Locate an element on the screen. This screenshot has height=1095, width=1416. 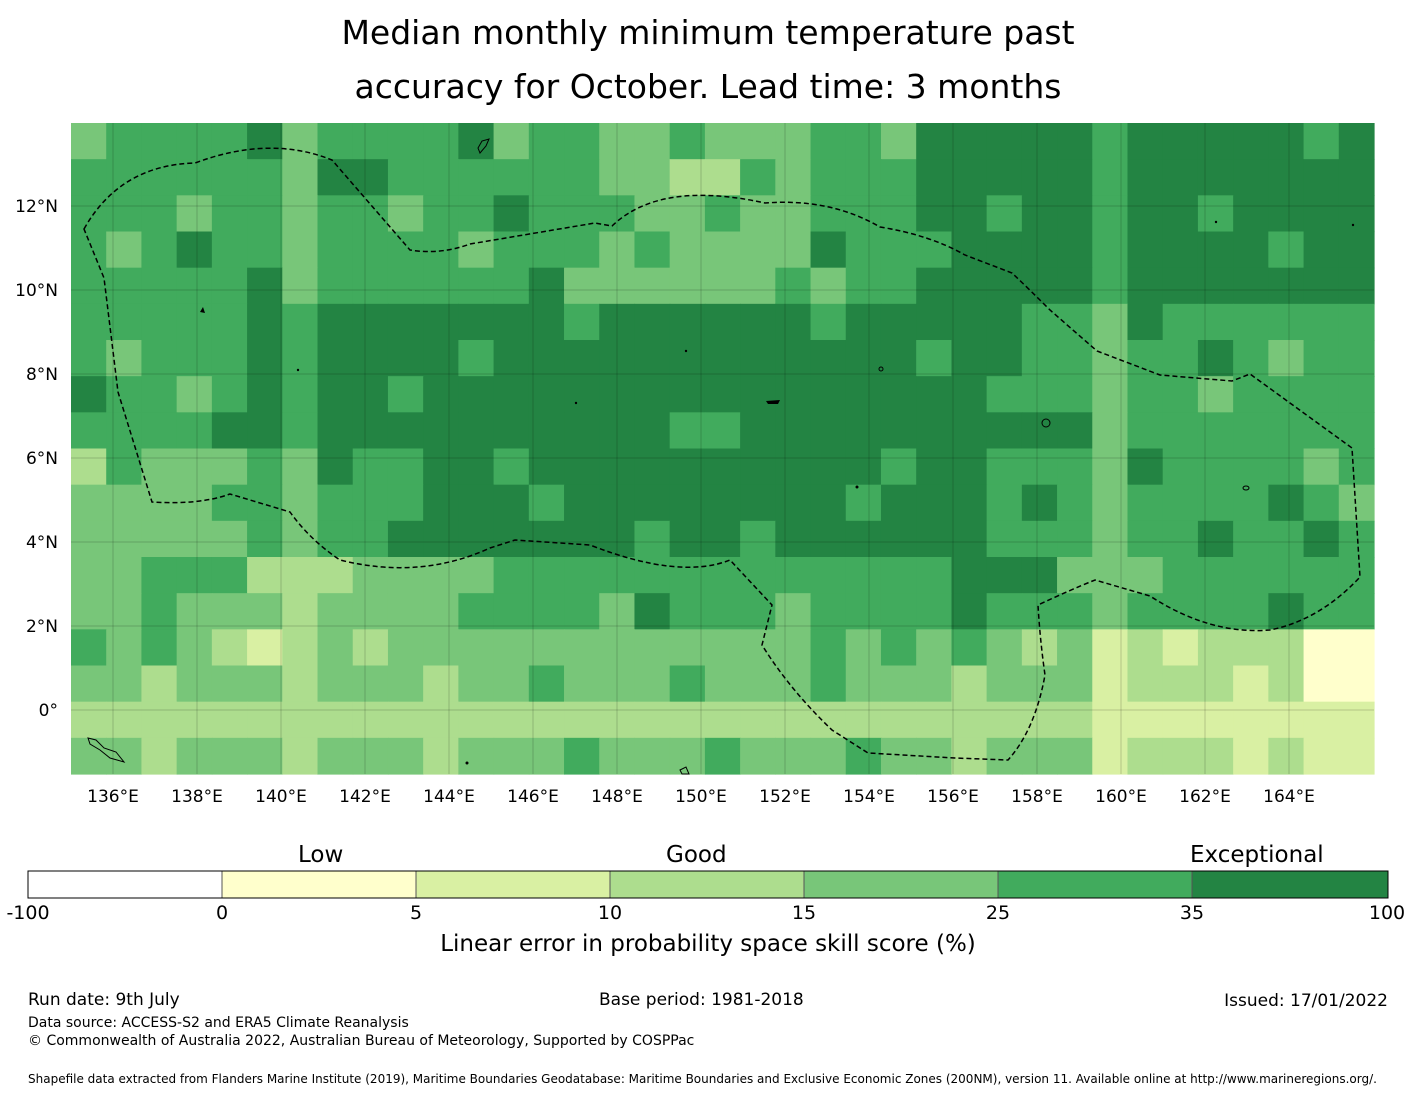
base-period: Base period: 1981-2018 is located at coordinates (701, 1000).